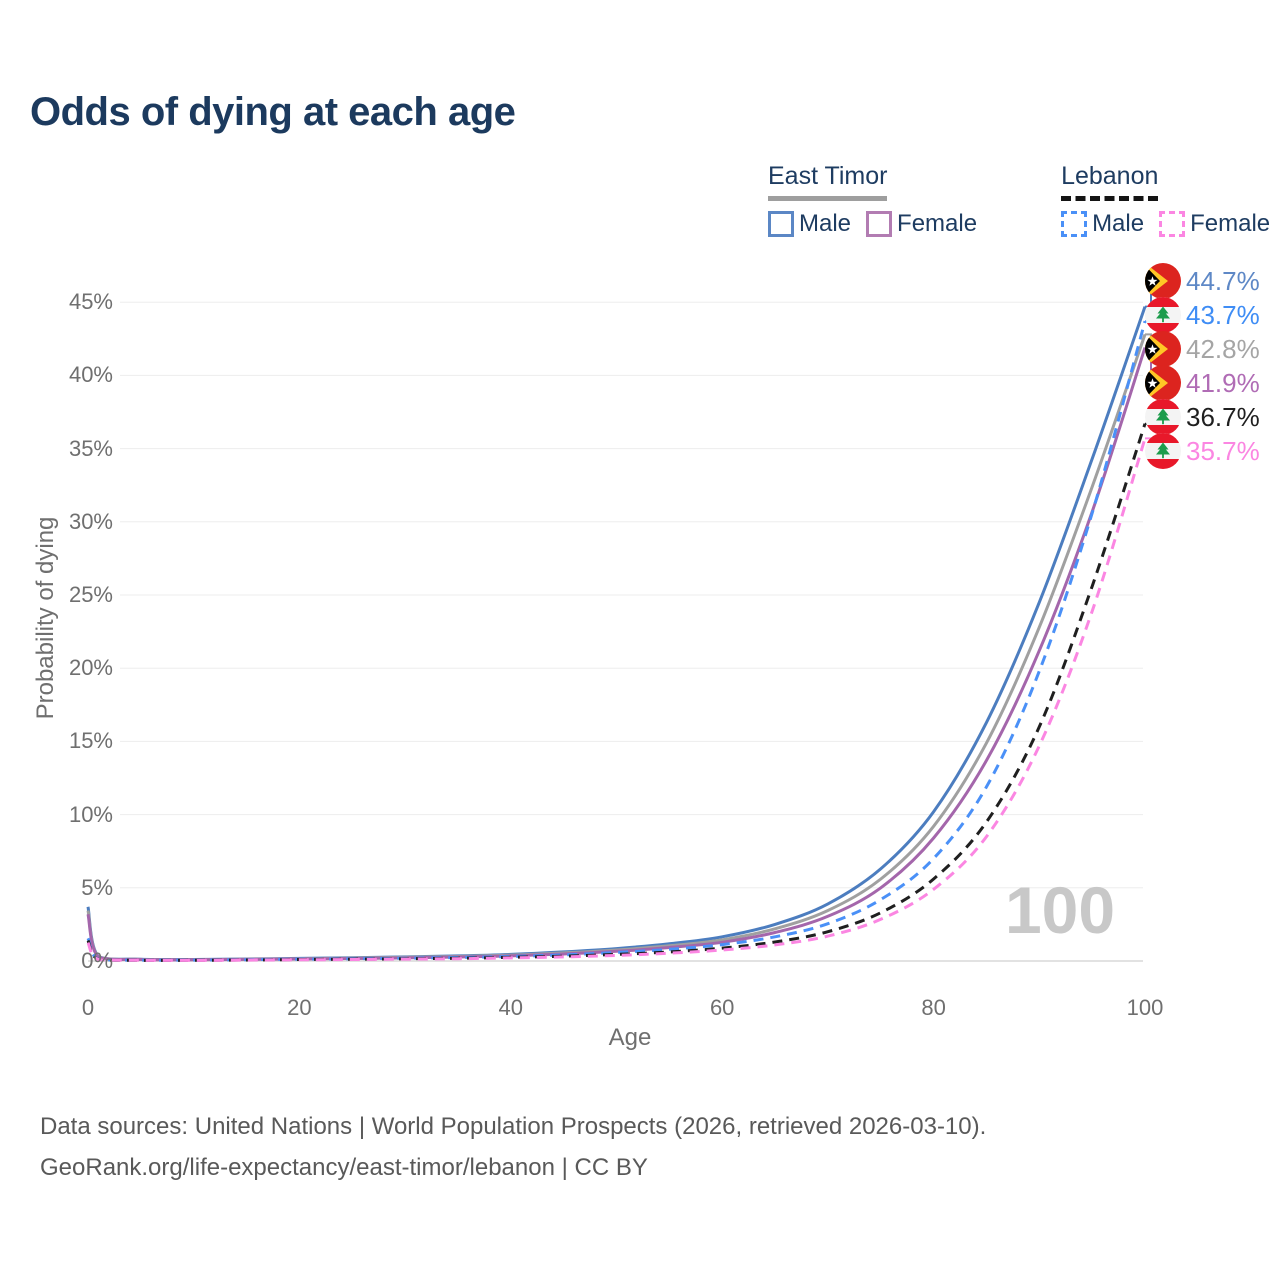  I want to click on page-title: Odds of dying at each age, so click(273, 112).